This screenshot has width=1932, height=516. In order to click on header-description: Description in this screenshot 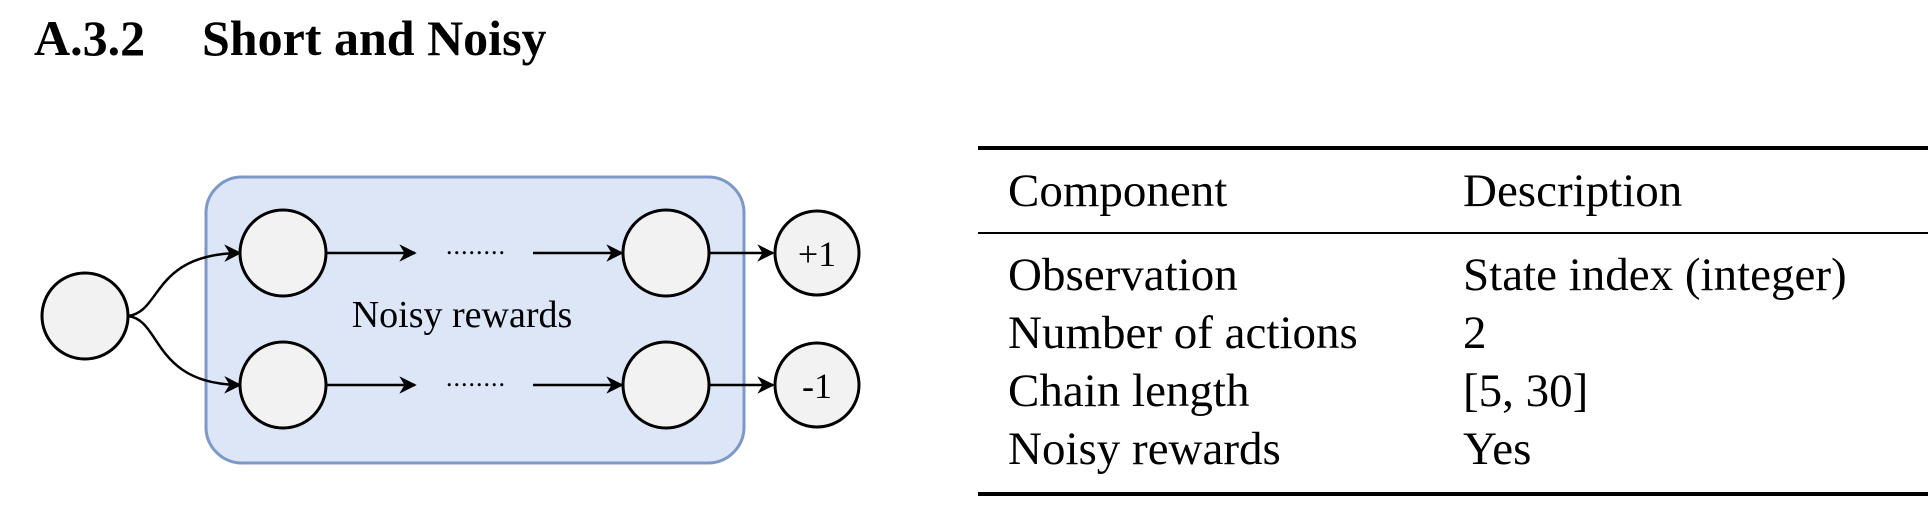, I will do `click(1573, 191)`.